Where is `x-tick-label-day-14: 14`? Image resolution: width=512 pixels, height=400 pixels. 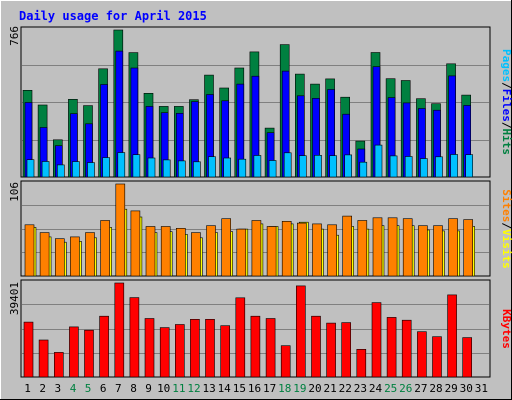 x-tick-label-day-14: 14 is located at coordinates (225, 388).